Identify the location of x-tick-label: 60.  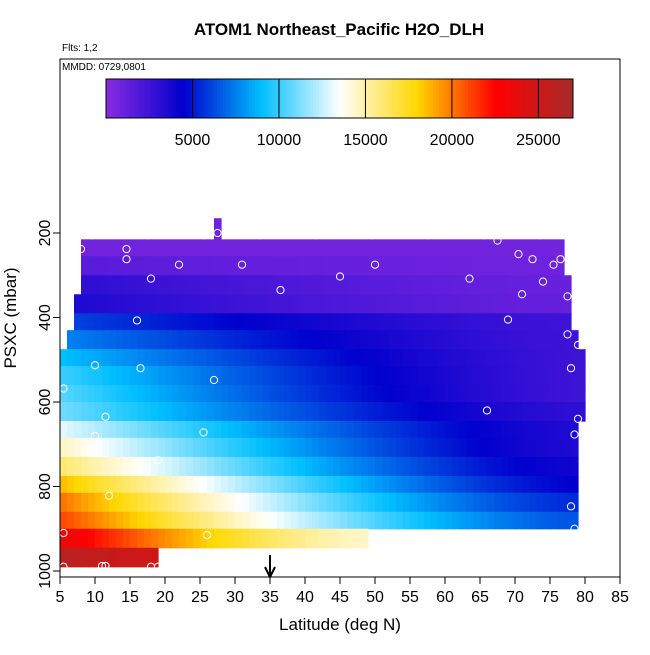
(445, 597).